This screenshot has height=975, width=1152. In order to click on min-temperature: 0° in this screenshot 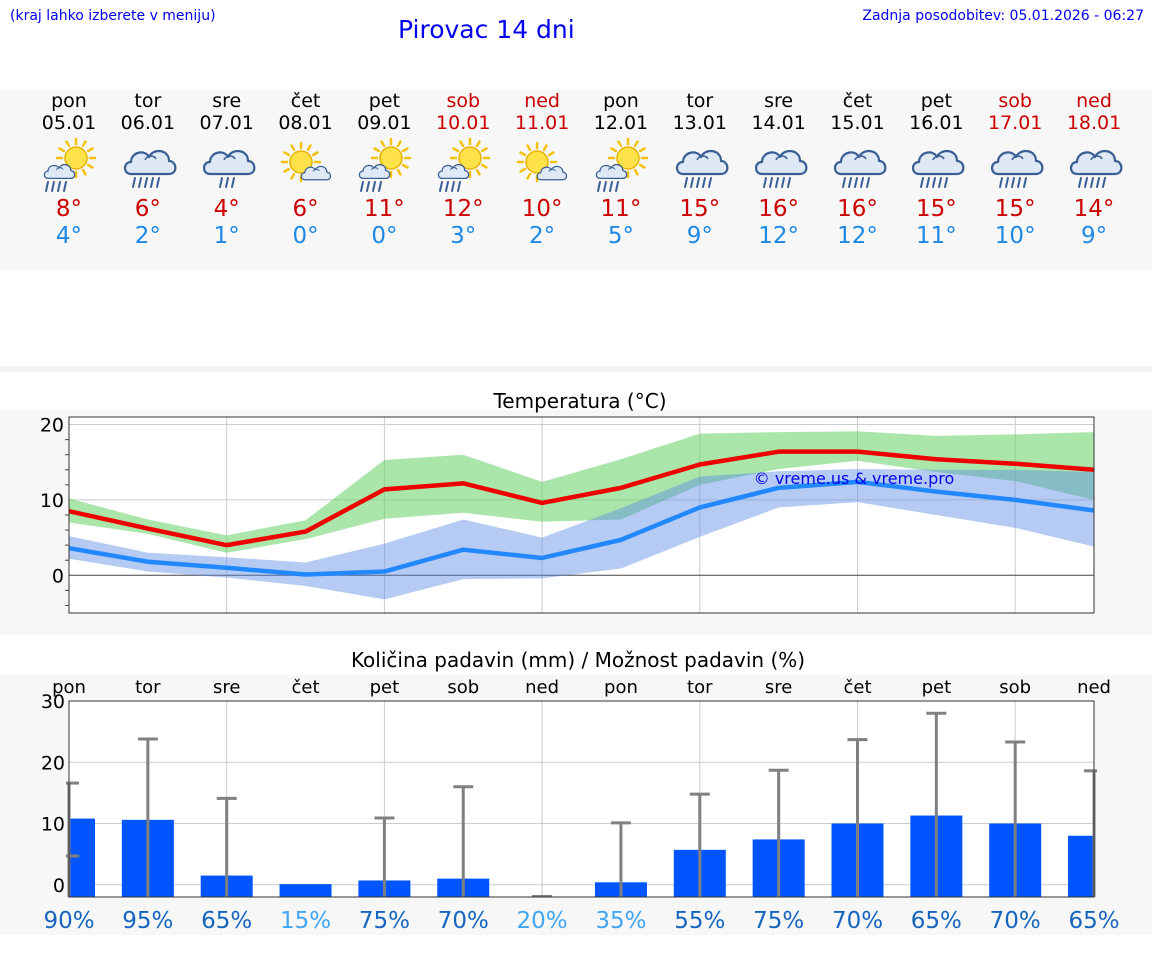, I will do `click(305, 236)`.